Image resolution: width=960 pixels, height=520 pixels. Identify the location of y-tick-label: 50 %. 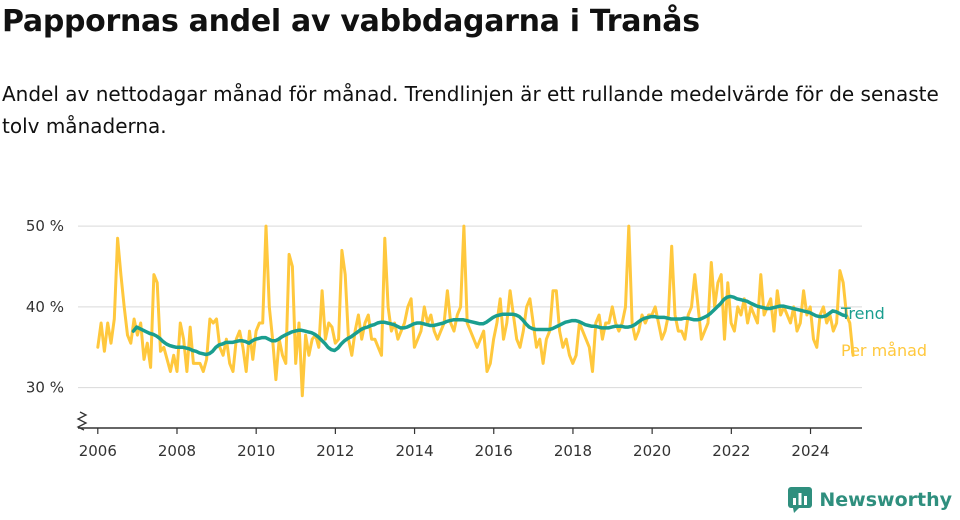
(45, 226).